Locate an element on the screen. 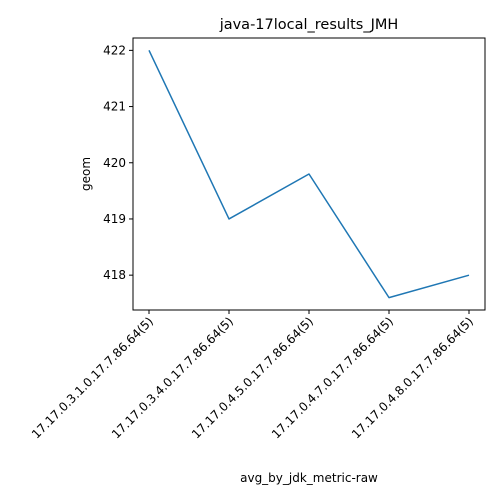 The height and width of the screenshot is (500, 500). y-tick-label: 418 is located at coordinates (114, 275).